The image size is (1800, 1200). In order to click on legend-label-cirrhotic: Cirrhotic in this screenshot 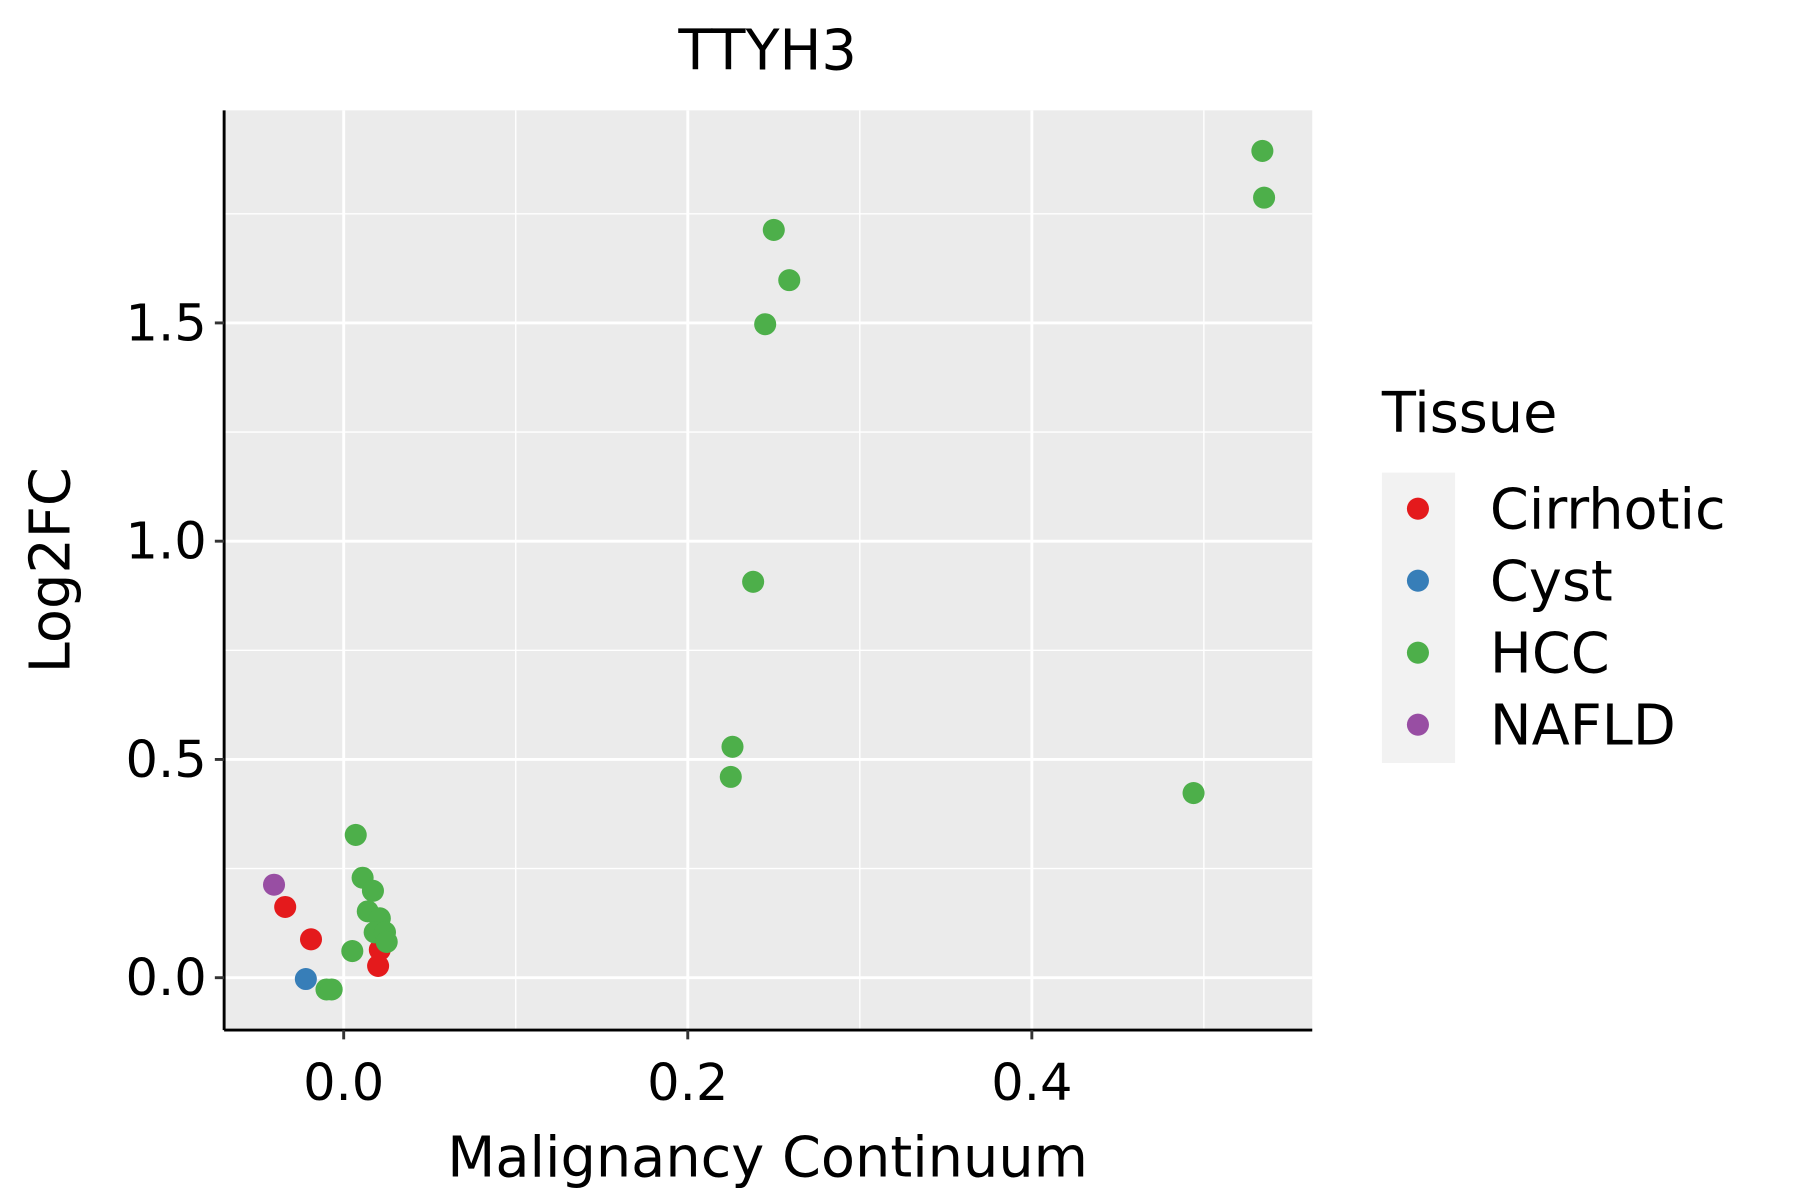, I will do `click(1608, 509)`.